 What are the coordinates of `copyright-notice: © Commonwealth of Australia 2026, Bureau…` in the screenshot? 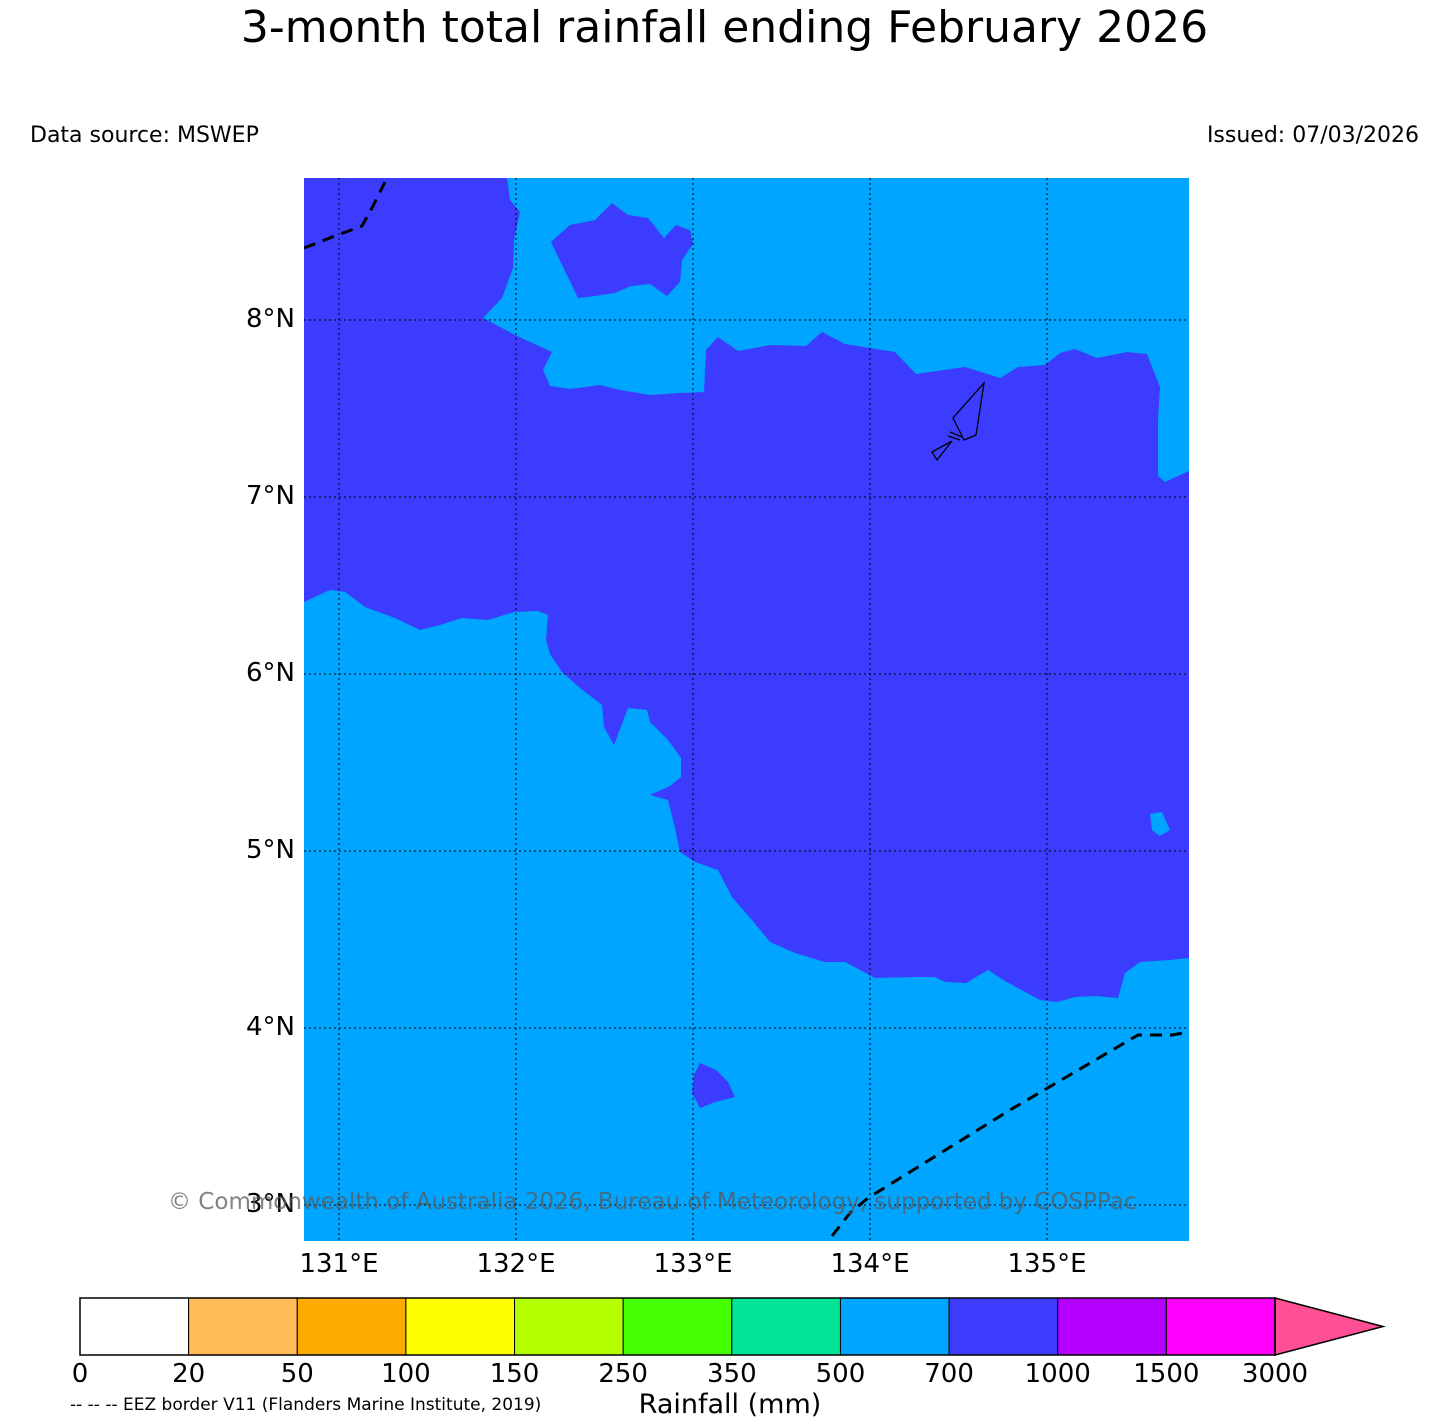 It's located at (652, 1202).